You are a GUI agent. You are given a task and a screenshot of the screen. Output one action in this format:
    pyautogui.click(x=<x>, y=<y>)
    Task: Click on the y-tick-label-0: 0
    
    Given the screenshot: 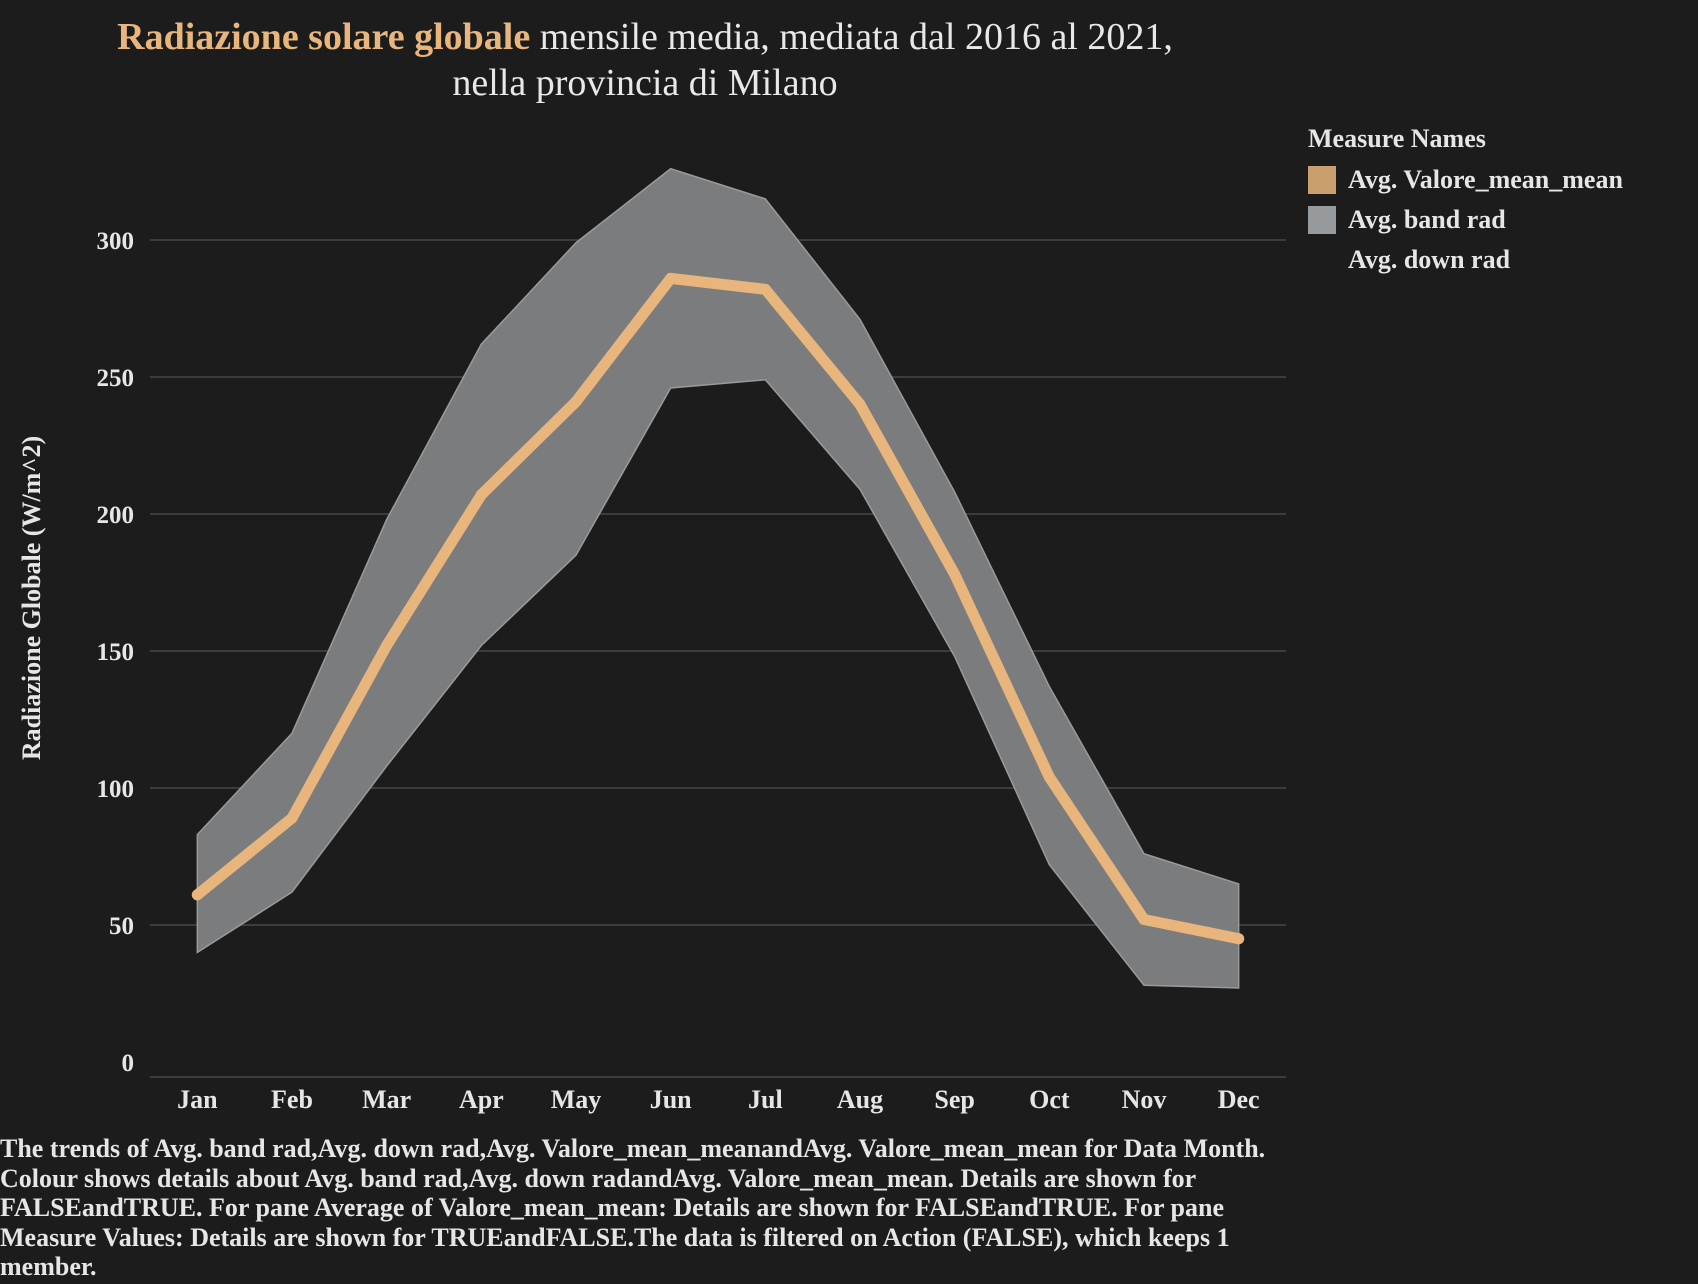 What is the action you would take?
    pyautogui.click(x=128, y=1063)
    